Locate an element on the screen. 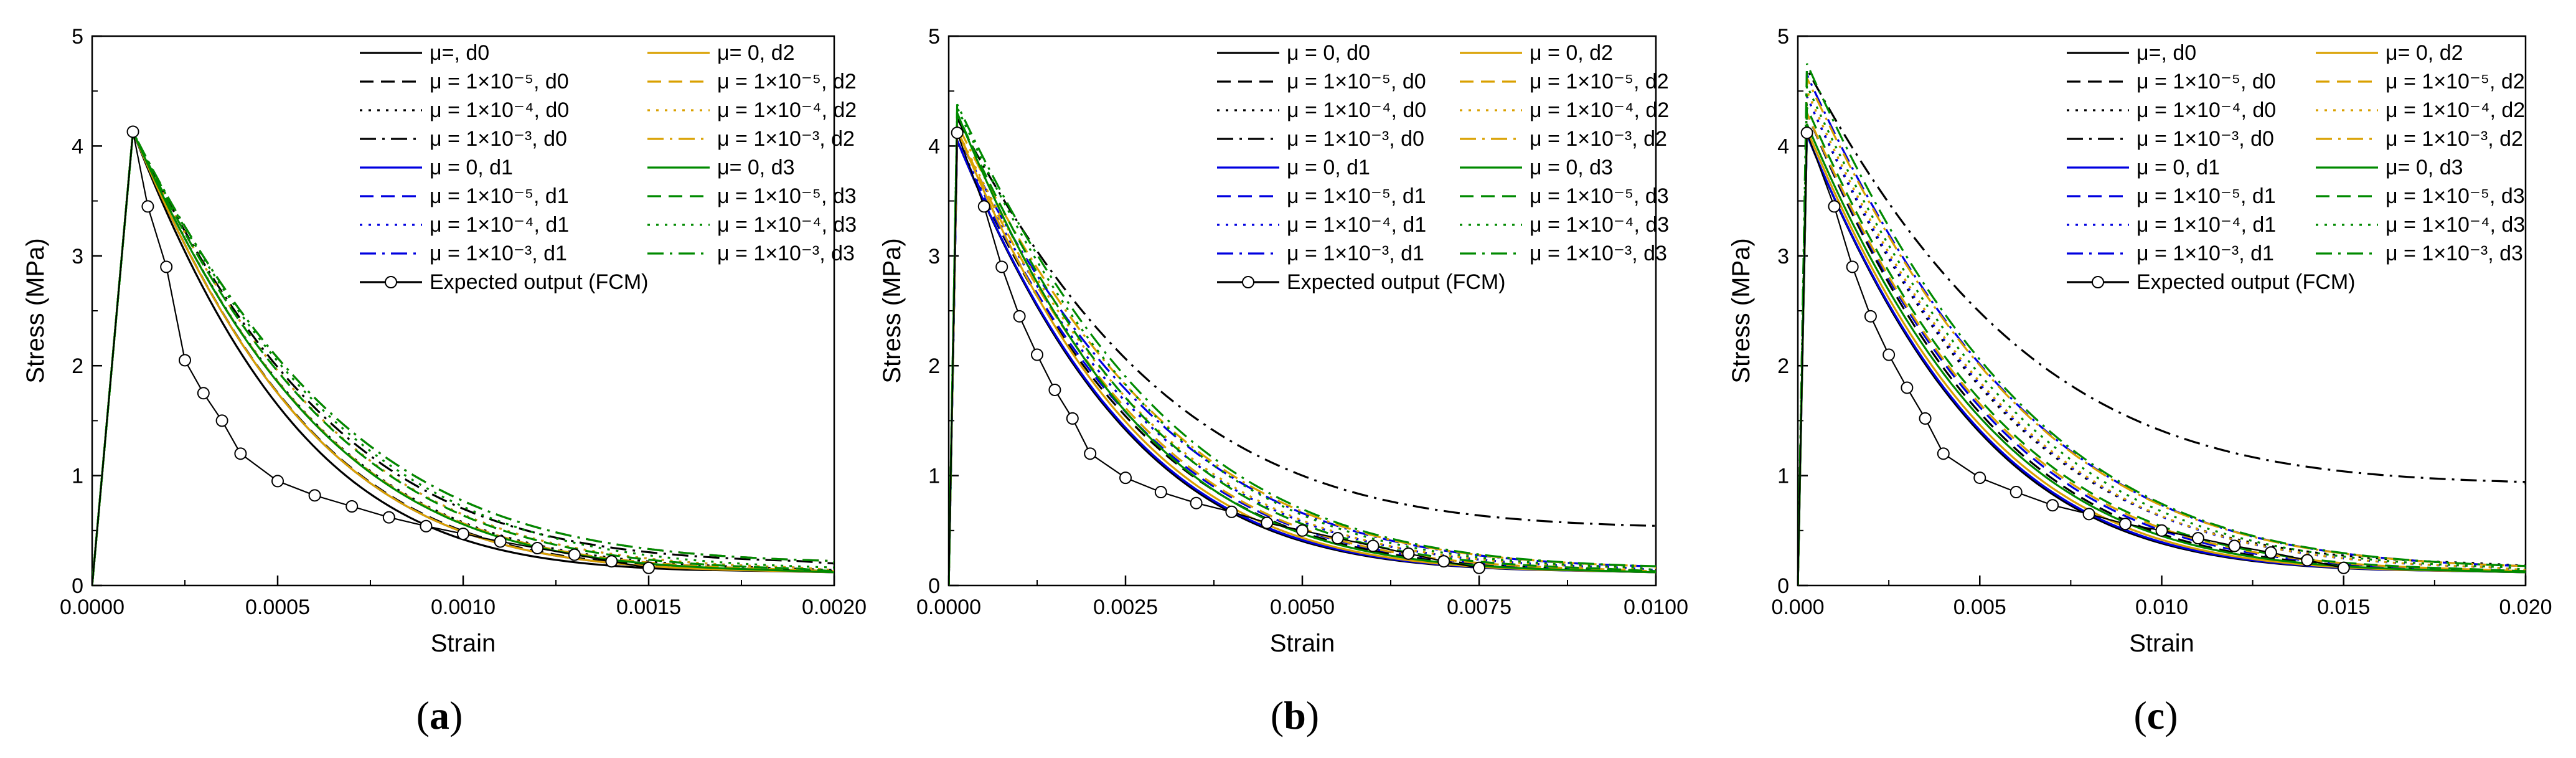 Image resolution: width=2576 pixels, height=758 pixels. x-tick-label: 0.015 is located at coordinates (2343, 607).